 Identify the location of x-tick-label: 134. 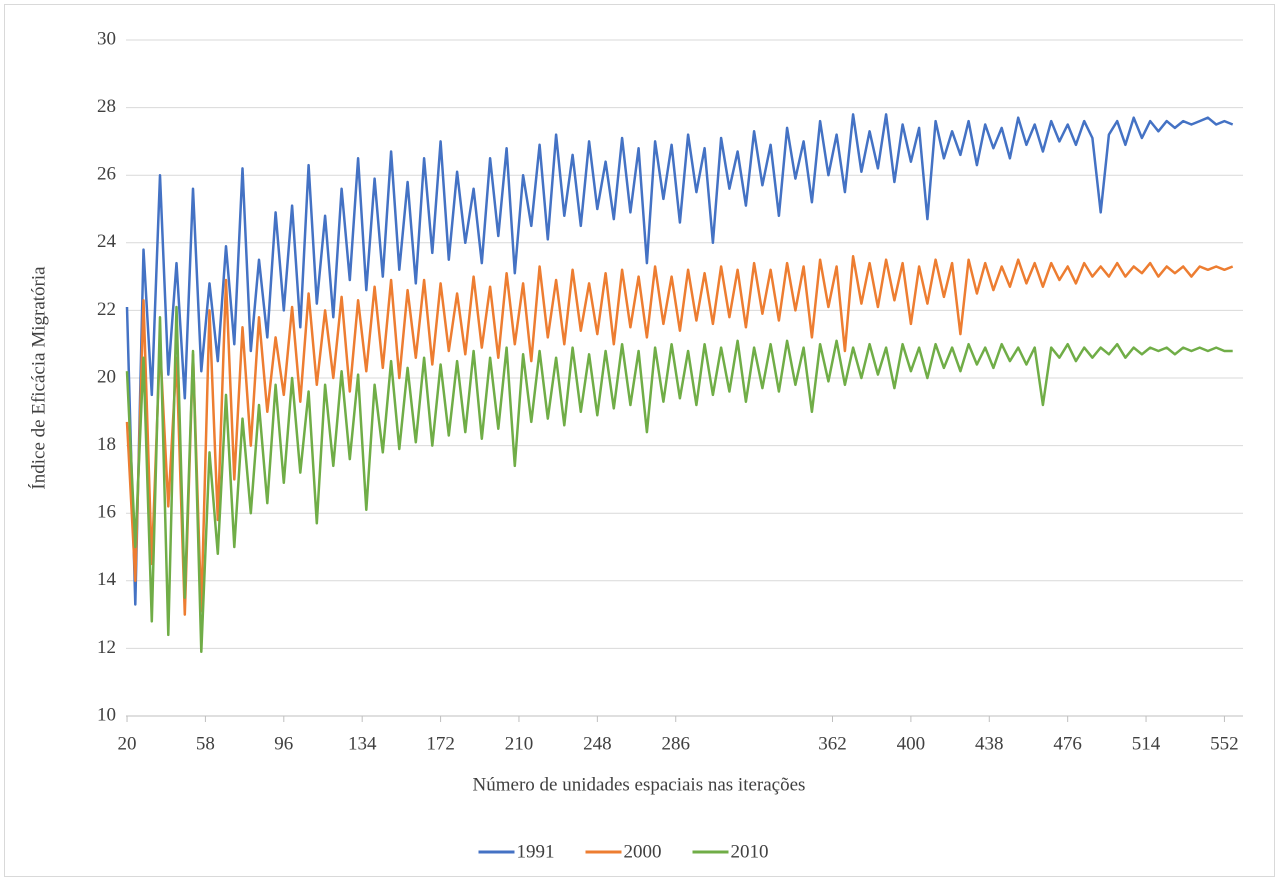
(362, 743).